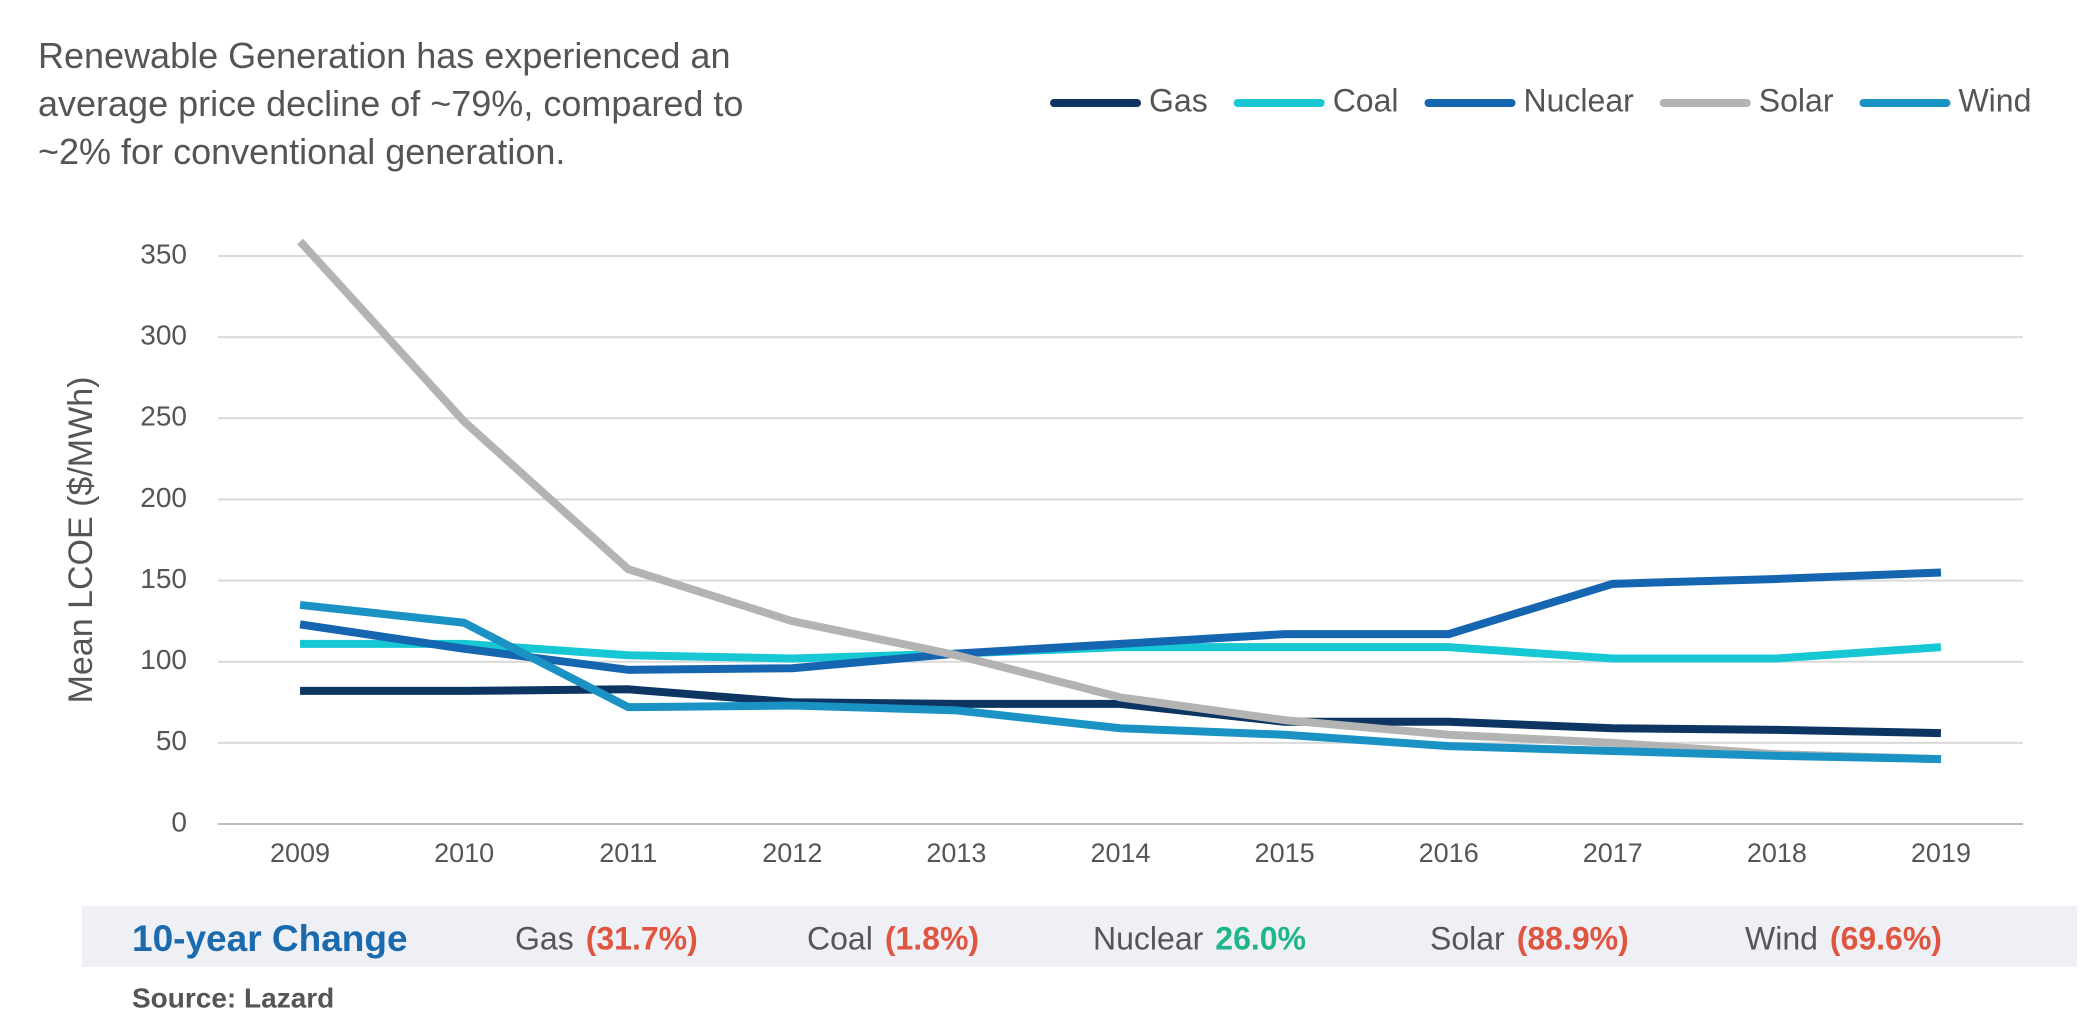  What do you see at coordinates (163, 416) in the screenshot?
I see `y-tick-label: 250` at bounding box center [163, 416].